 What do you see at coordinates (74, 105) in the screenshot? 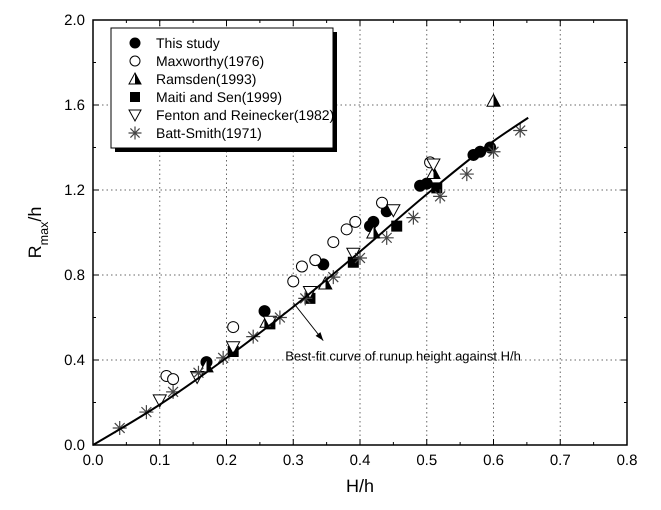
I see `y-tick-label: 1.6` at bounding box center [74, 105].